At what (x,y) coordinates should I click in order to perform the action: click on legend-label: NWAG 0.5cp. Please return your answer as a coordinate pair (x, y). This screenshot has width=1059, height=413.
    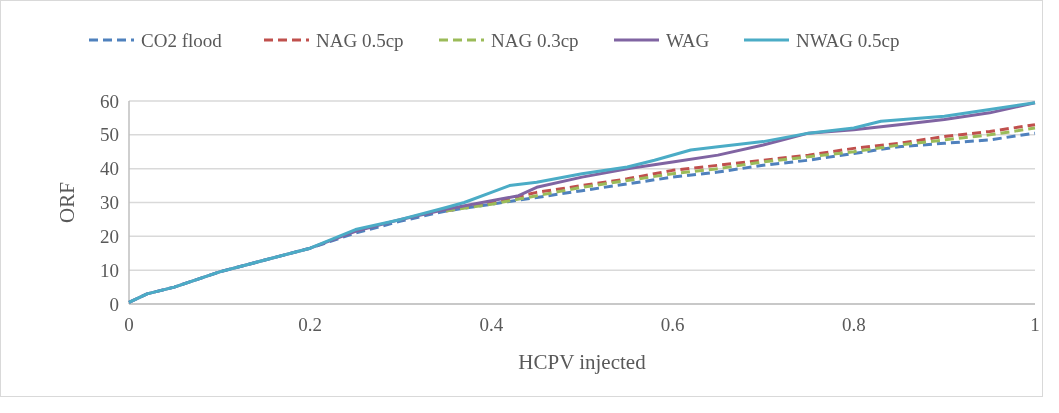
    Looking at the image, I should click on (848, 40).